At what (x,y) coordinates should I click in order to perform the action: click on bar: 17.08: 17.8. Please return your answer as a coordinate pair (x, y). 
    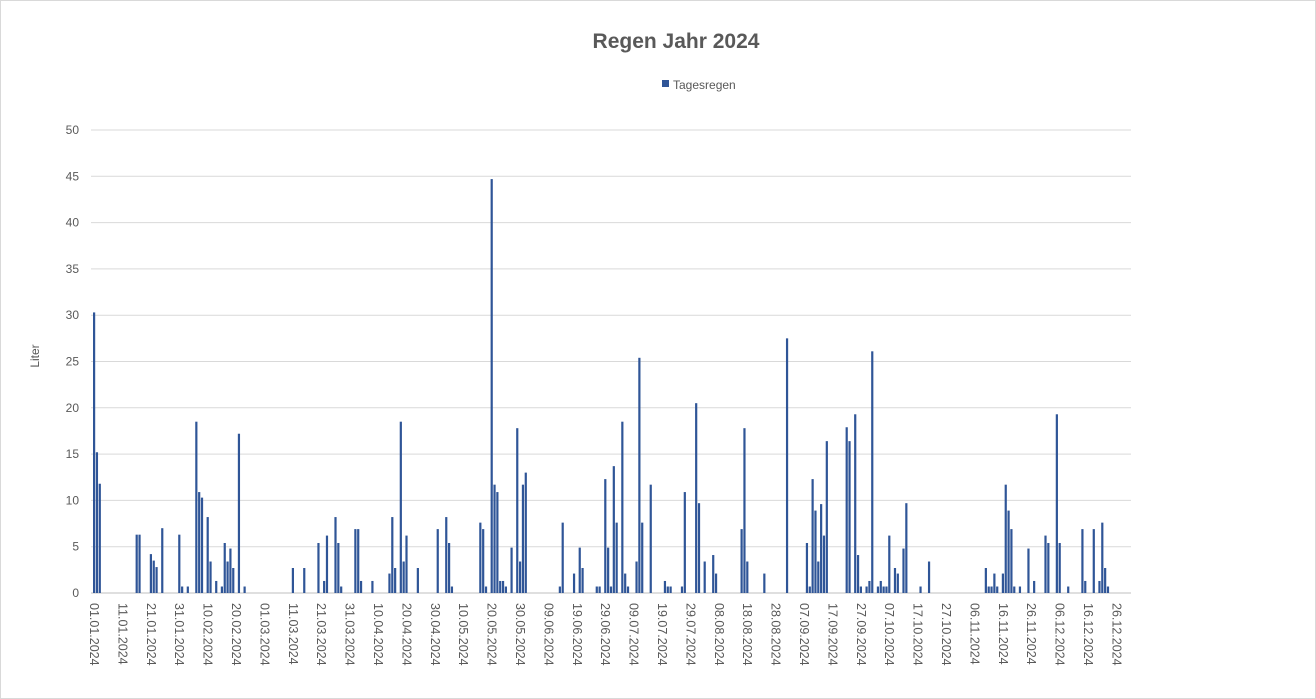
    Looking at the image, I should click on (744, 510).